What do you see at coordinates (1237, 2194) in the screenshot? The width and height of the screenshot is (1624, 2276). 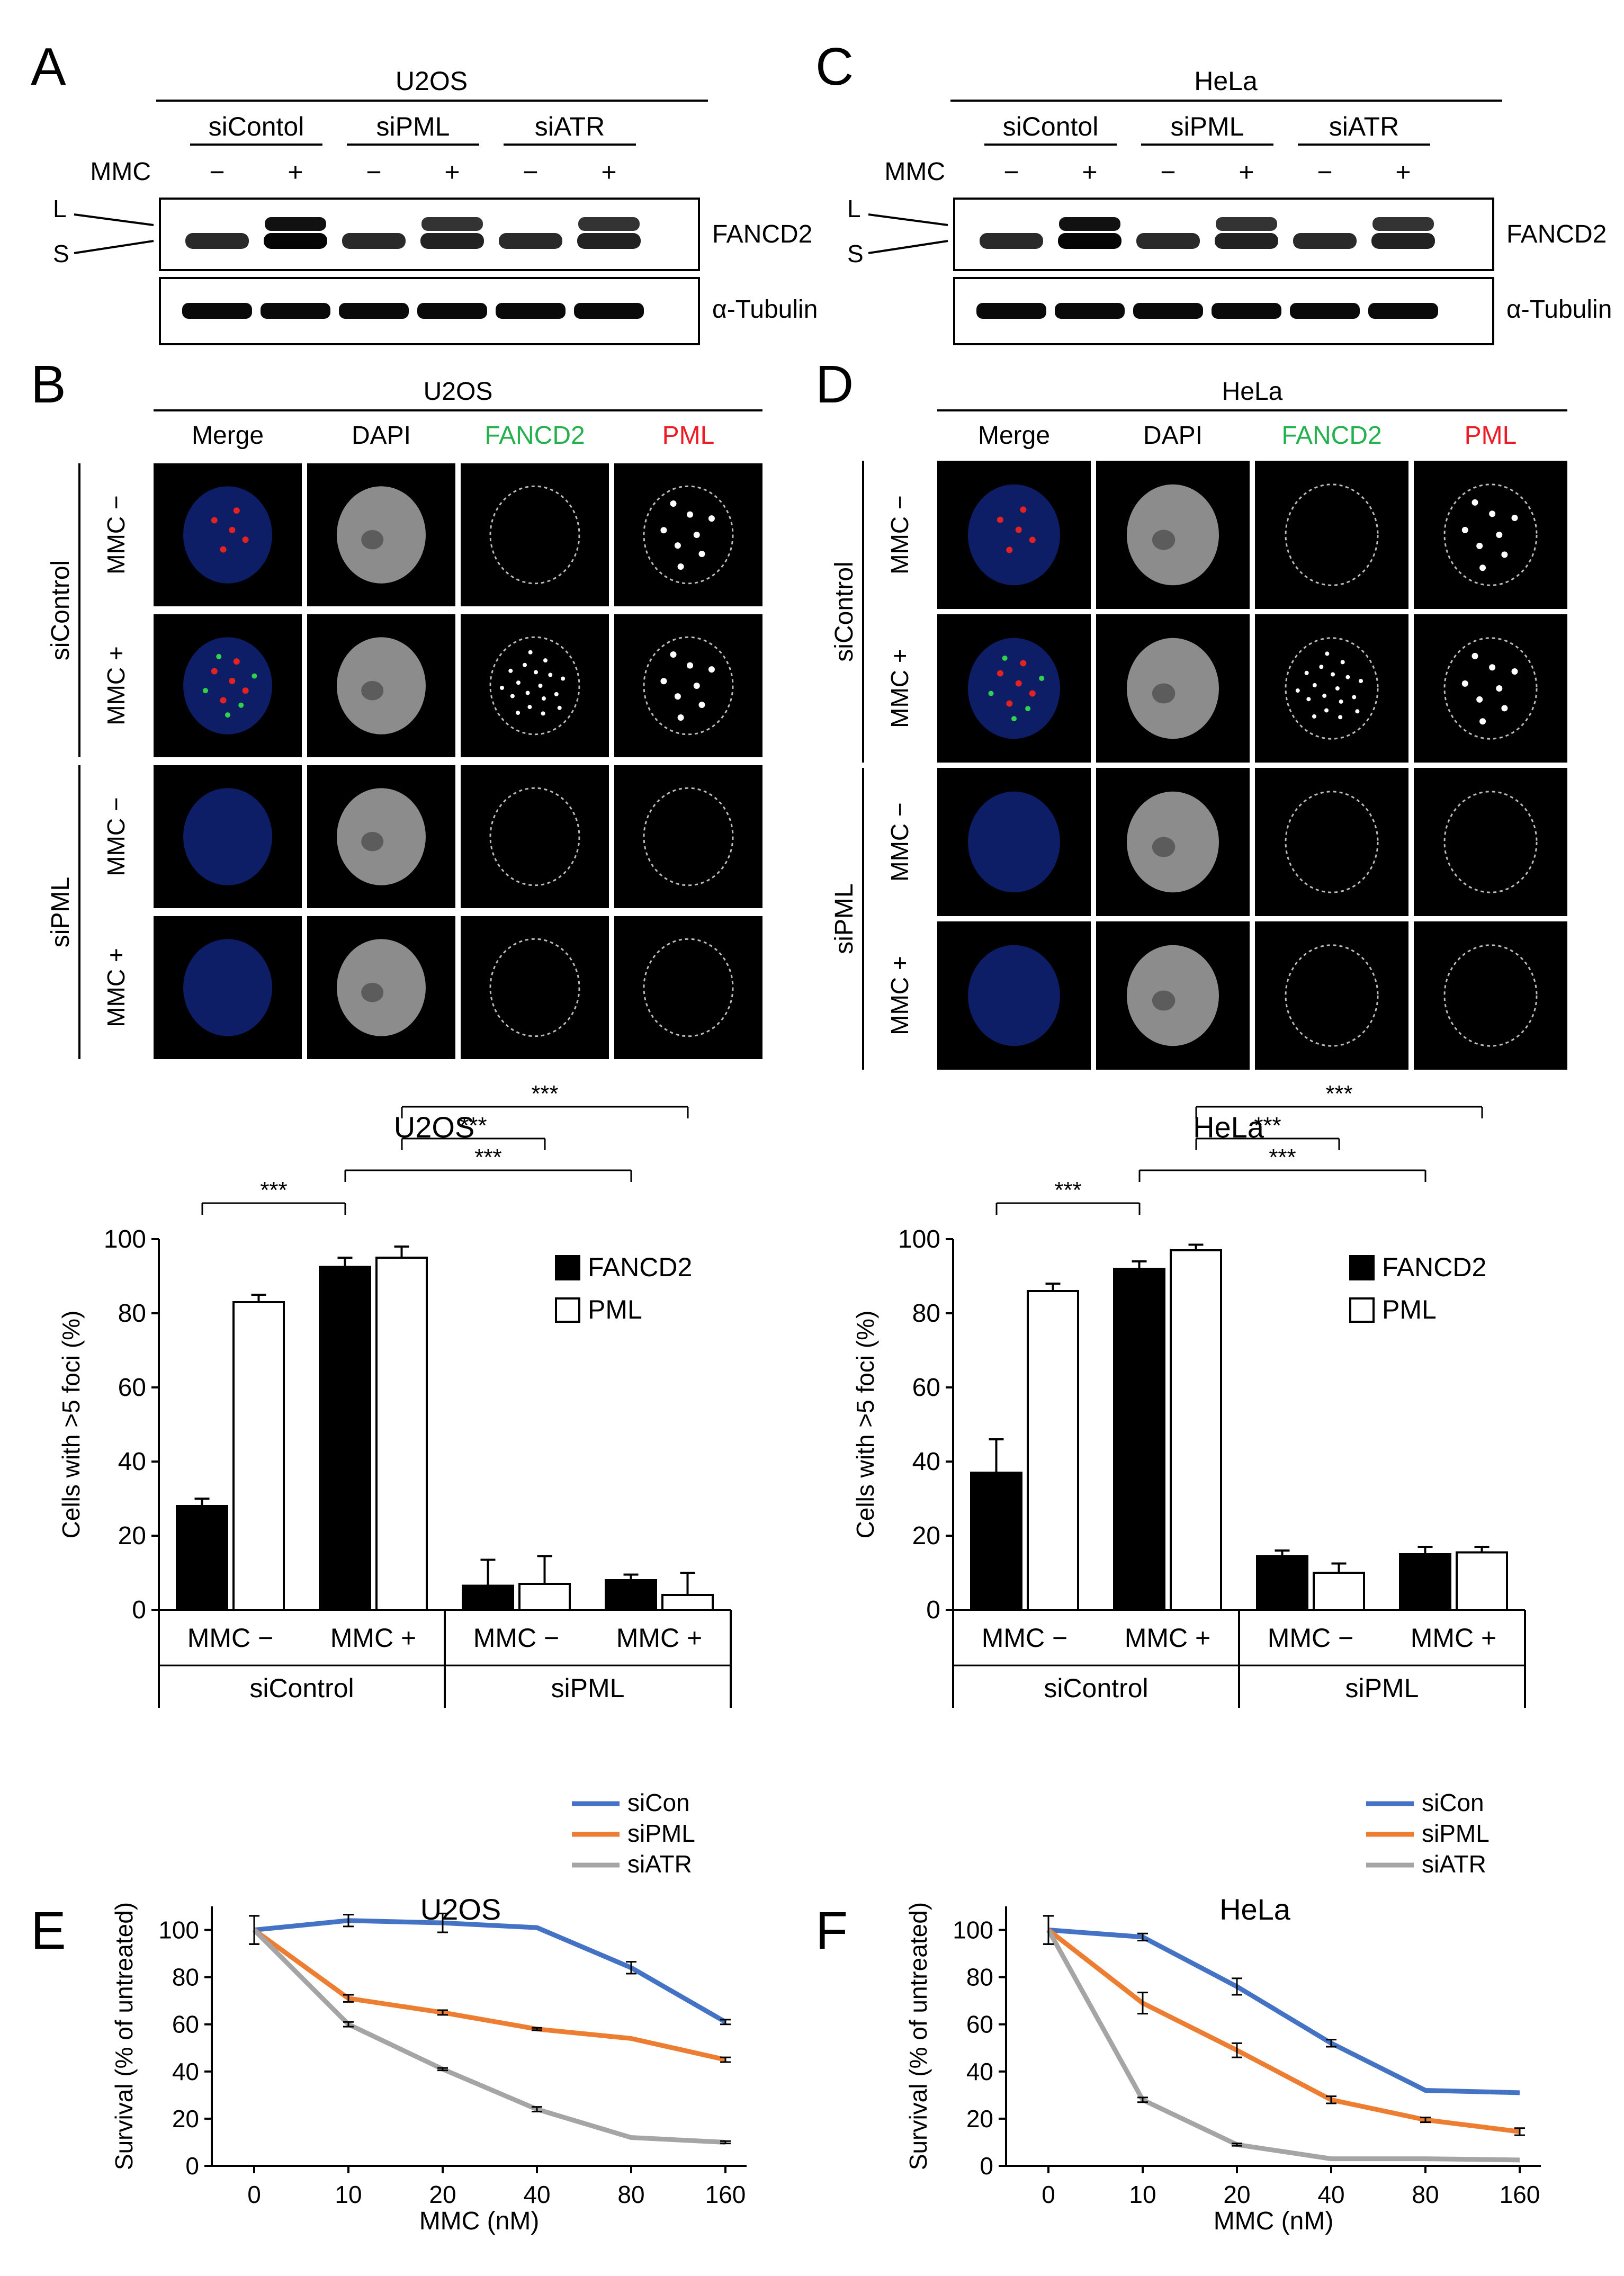 I see `x-tick-label: 20` at bounding box center [1237, 2194].